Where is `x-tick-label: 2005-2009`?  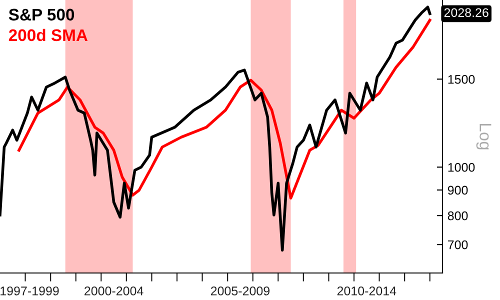
x-tick-label: 2005-2009 is located at coordinates (240, 291).